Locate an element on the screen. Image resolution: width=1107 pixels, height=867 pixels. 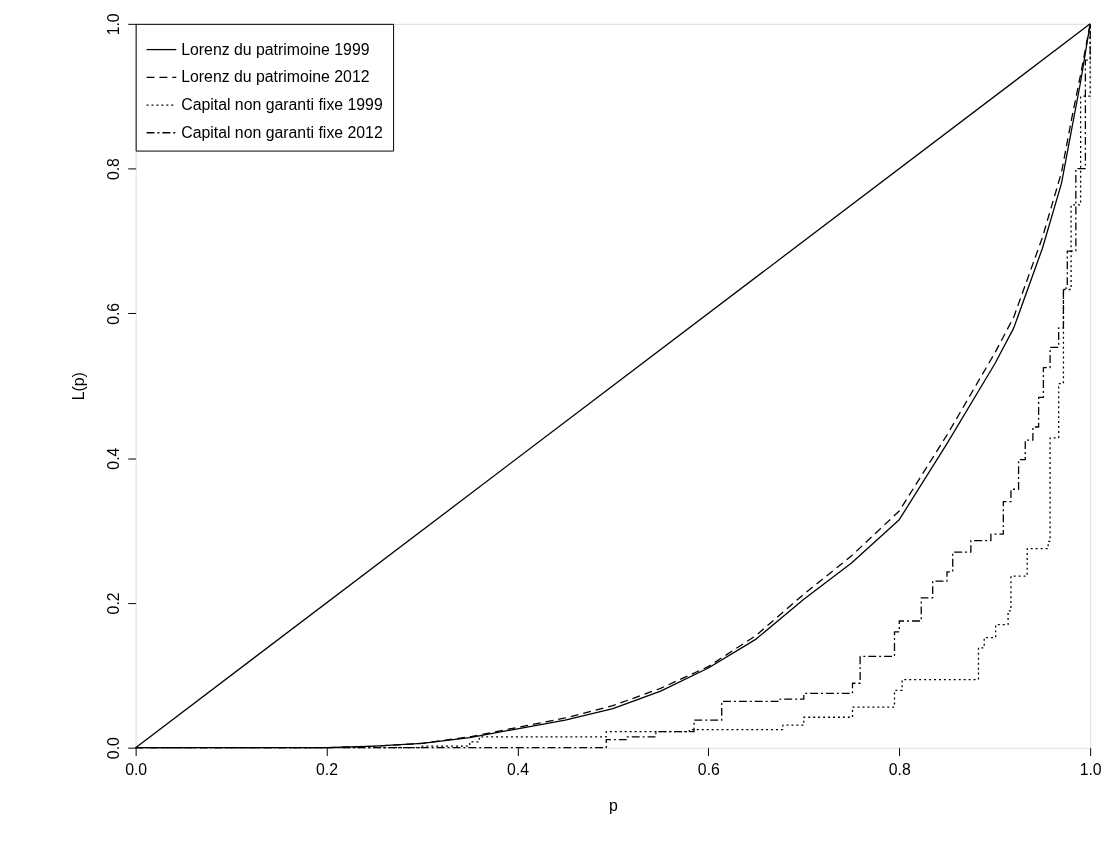
legend-label: Capital non garanti fixe 1999 is located at coordinates (282, 104).